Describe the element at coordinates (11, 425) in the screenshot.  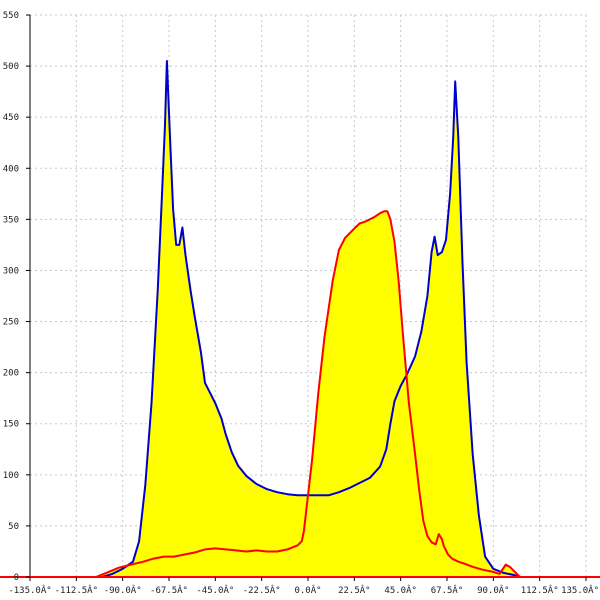
I see `y-tick-label: 150` at that location.